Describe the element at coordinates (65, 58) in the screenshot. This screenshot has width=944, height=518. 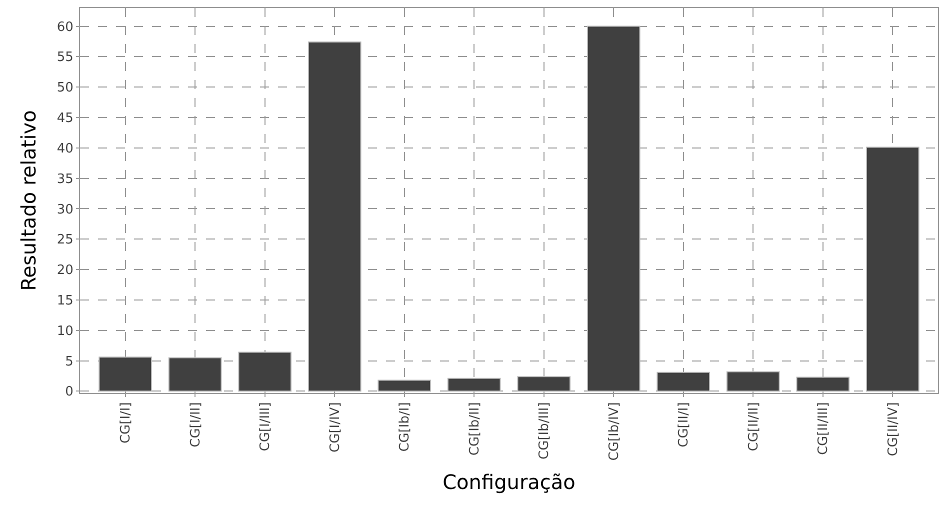
I see `y-tick-label: 55` at that location.